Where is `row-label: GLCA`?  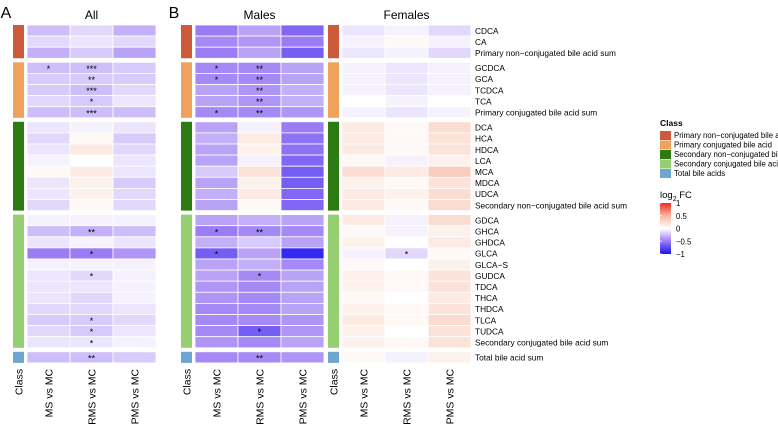 row-label: GLCA is located at coordinates (486, 254).